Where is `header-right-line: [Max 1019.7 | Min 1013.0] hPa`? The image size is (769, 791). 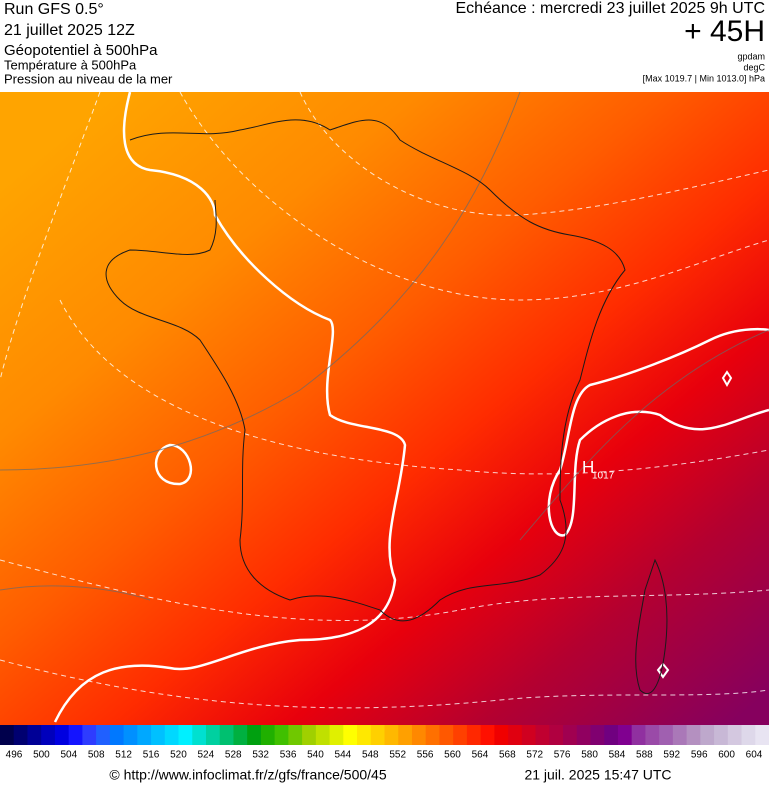 header-right-line: [Max 1019.7 | Min 1013.0] hPa is located at coordinates (704, 78).